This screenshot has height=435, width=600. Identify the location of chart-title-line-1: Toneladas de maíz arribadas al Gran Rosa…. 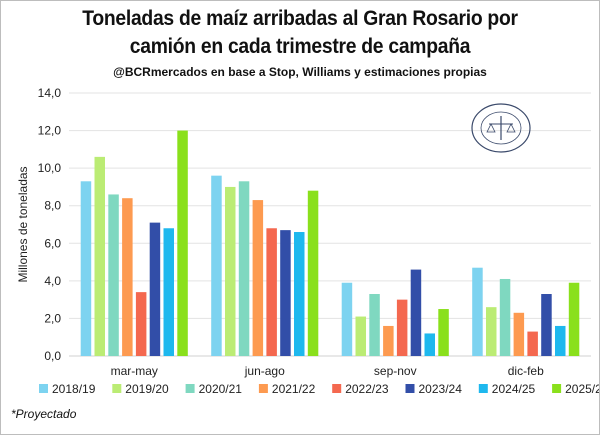
(300, 18).